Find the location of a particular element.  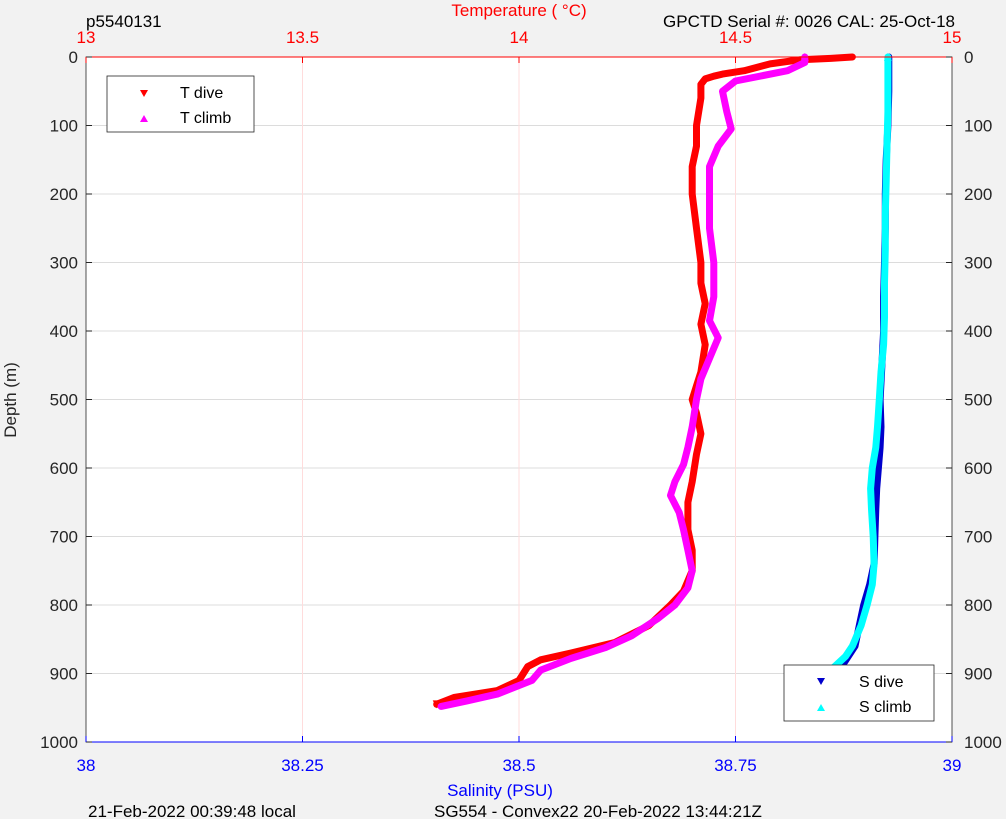

salinity-tick-label: 38.5 is located at coordinates (518, 765).